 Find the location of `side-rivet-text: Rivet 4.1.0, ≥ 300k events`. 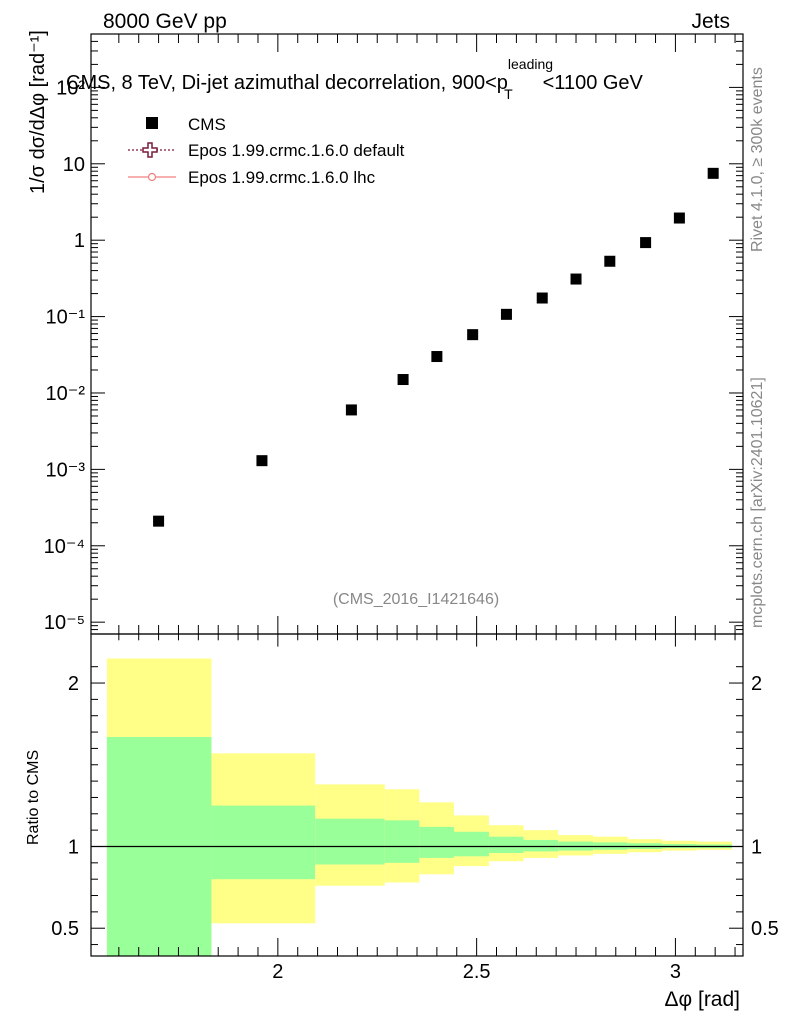

side-rivet-text: Rivet 4.1.0, ≥ 300k events is located at coordinates (757, 159).